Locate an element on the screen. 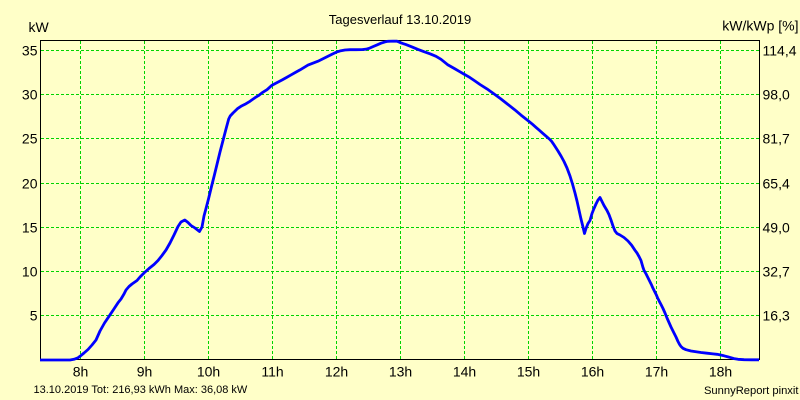  svg-text: 18h is located at coordinates (720, 372).